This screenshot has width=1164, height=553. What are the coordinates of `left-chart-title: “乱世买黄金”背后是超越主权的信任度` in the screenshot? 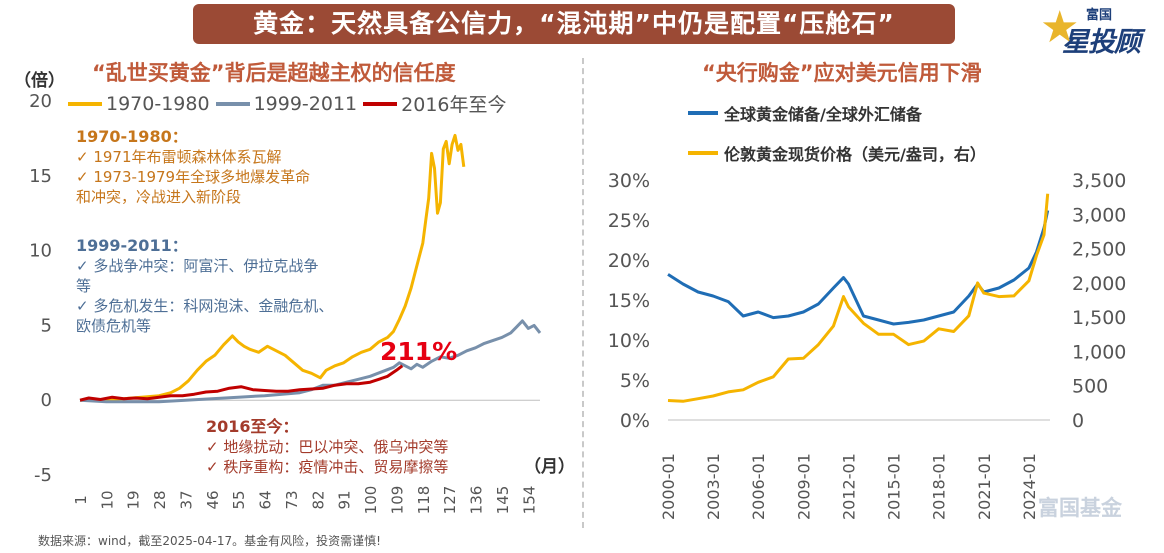 It's located at (274, 73).